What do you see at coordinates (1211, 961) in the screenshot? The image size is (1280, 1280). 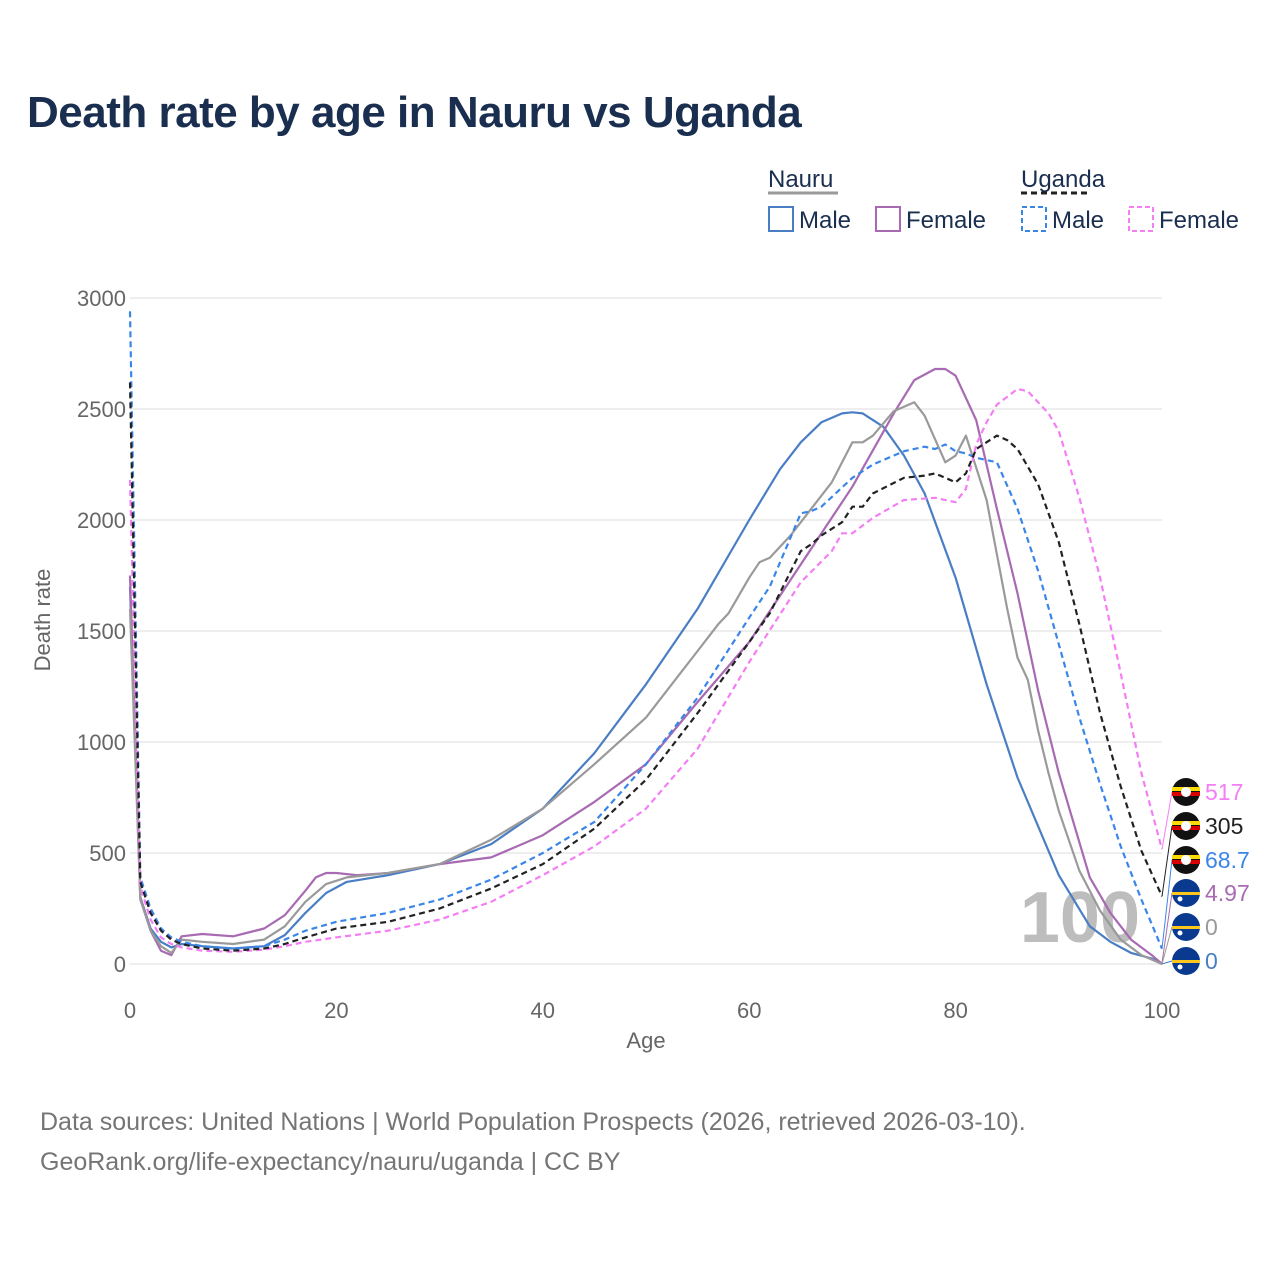 I see `end-value-label-nauru_male: 0` at bounding box center [1211, 961].